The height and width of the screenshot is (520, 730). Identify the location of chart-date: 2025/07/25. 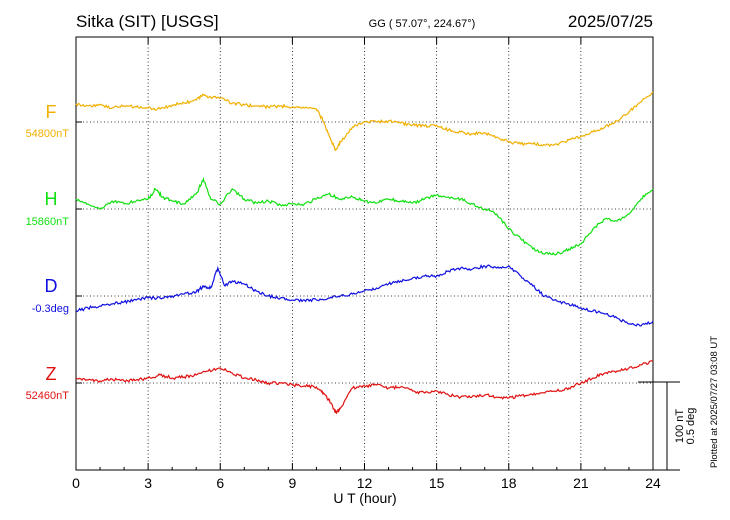
(610, 21).